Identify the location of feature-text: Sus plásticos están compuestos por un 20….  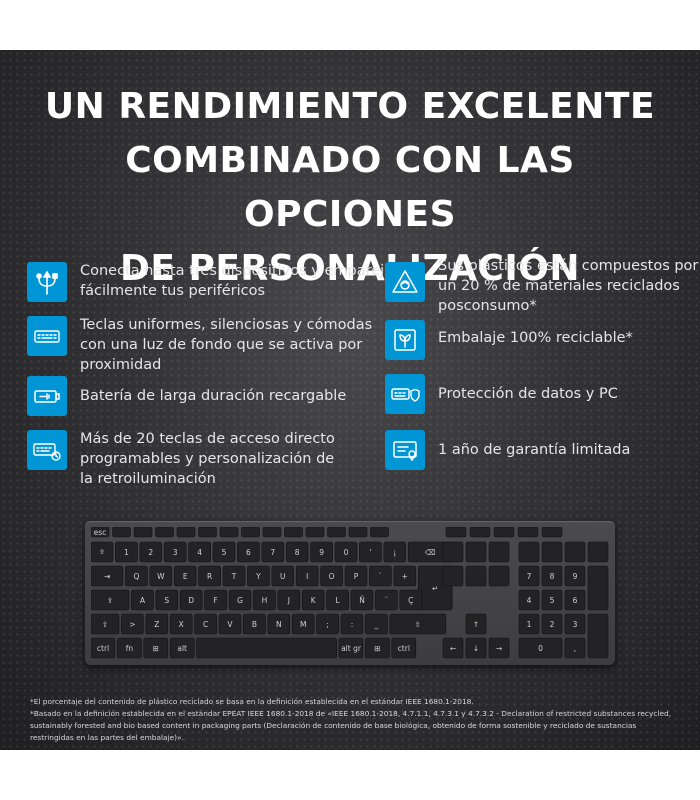
(568, 286).